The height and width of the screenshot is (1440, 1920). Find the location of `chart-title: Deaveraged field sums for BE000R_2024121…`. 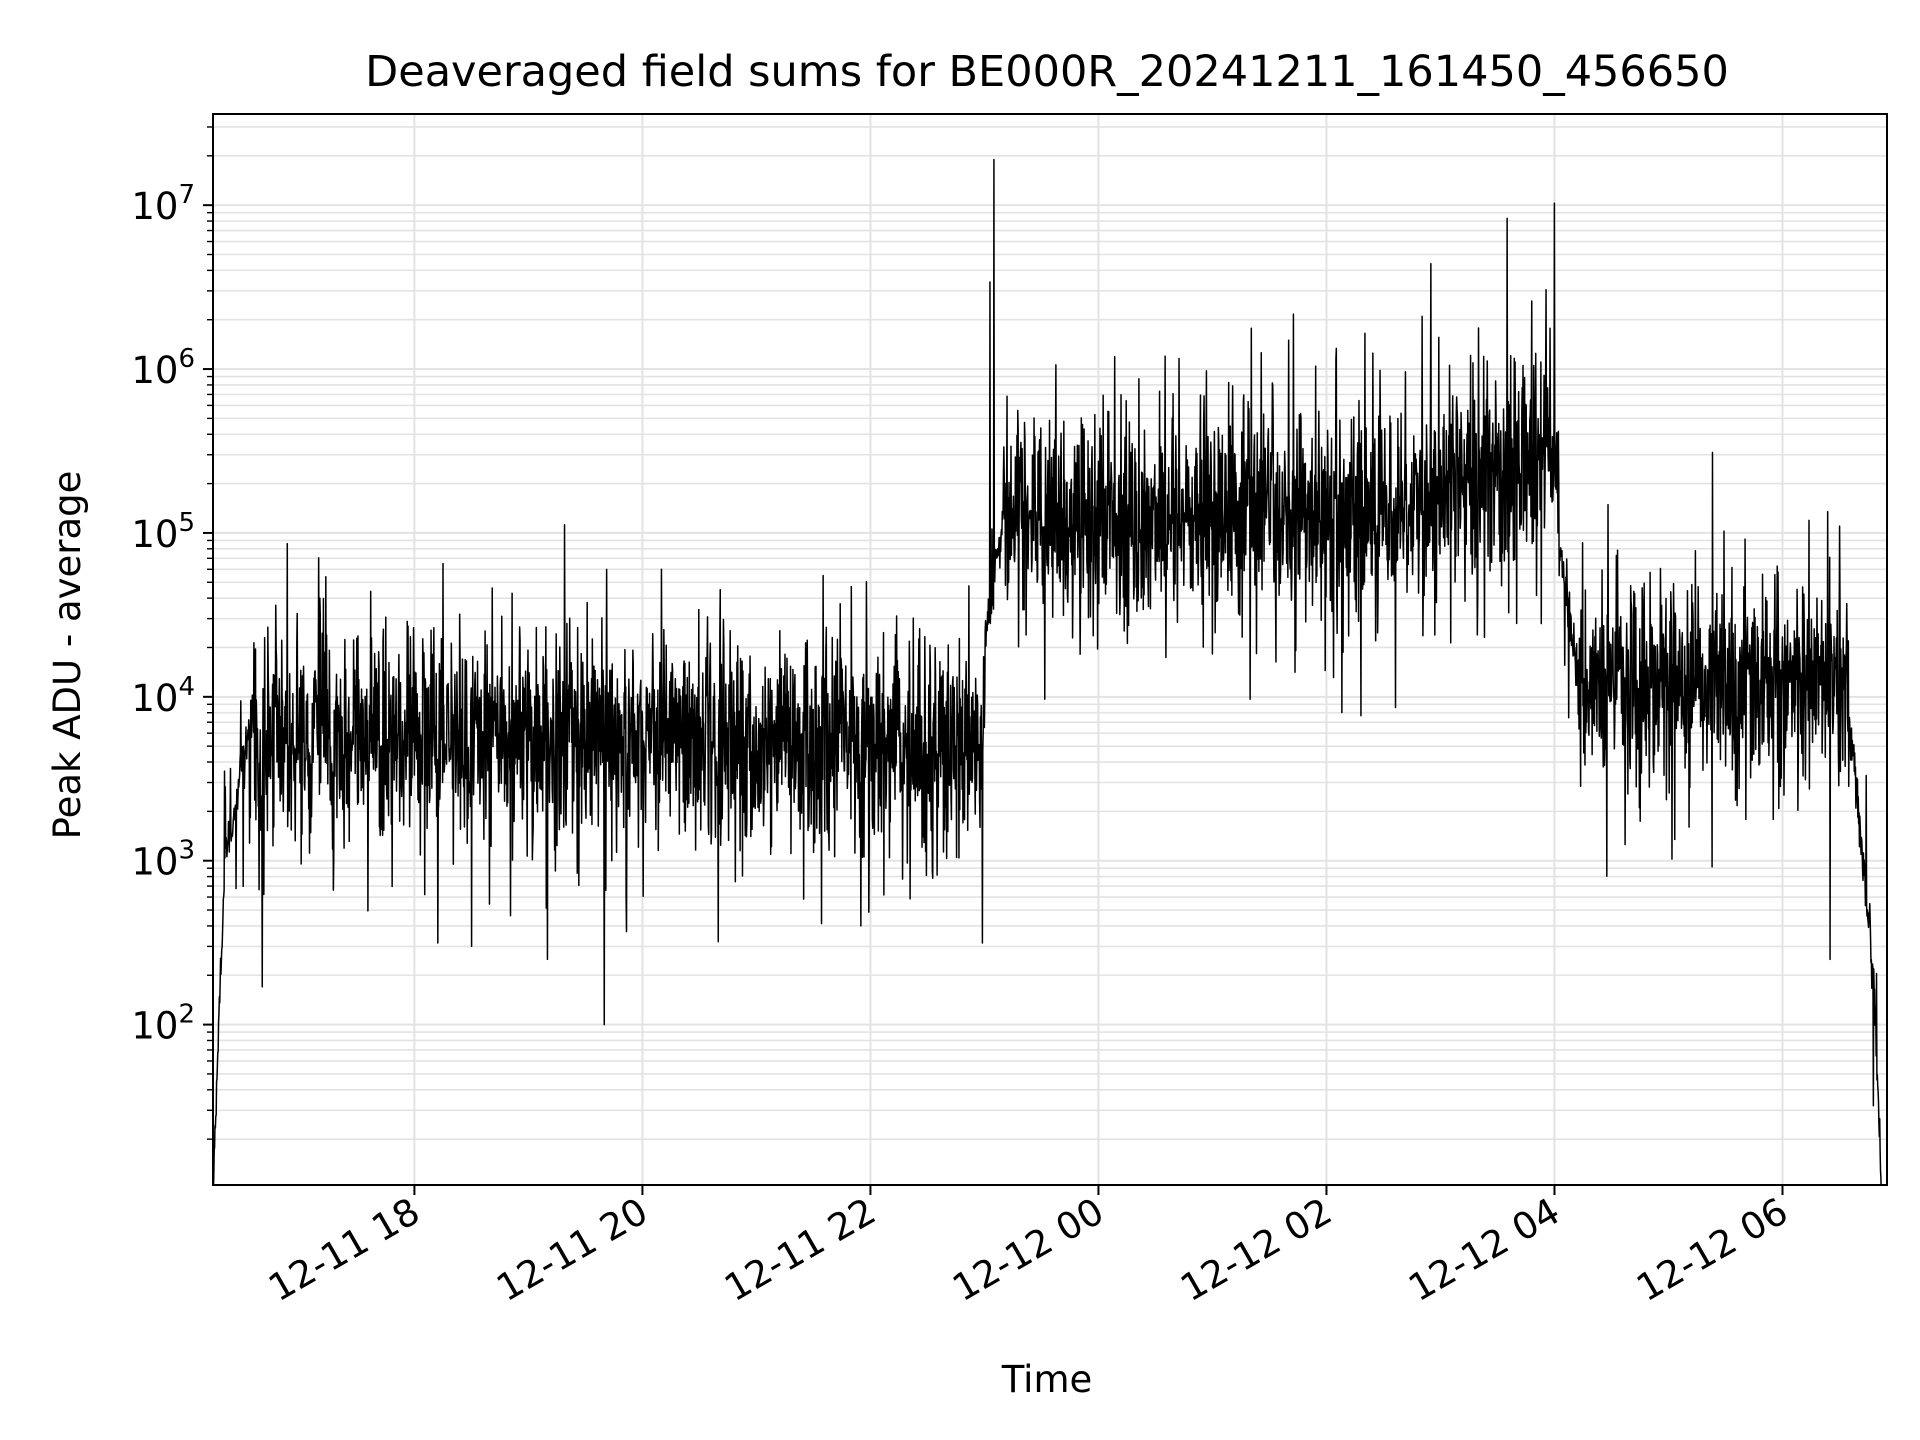

chart-title: Deaveraged field sums for BE000R_2024121… is located at coordinates (1047, 72).